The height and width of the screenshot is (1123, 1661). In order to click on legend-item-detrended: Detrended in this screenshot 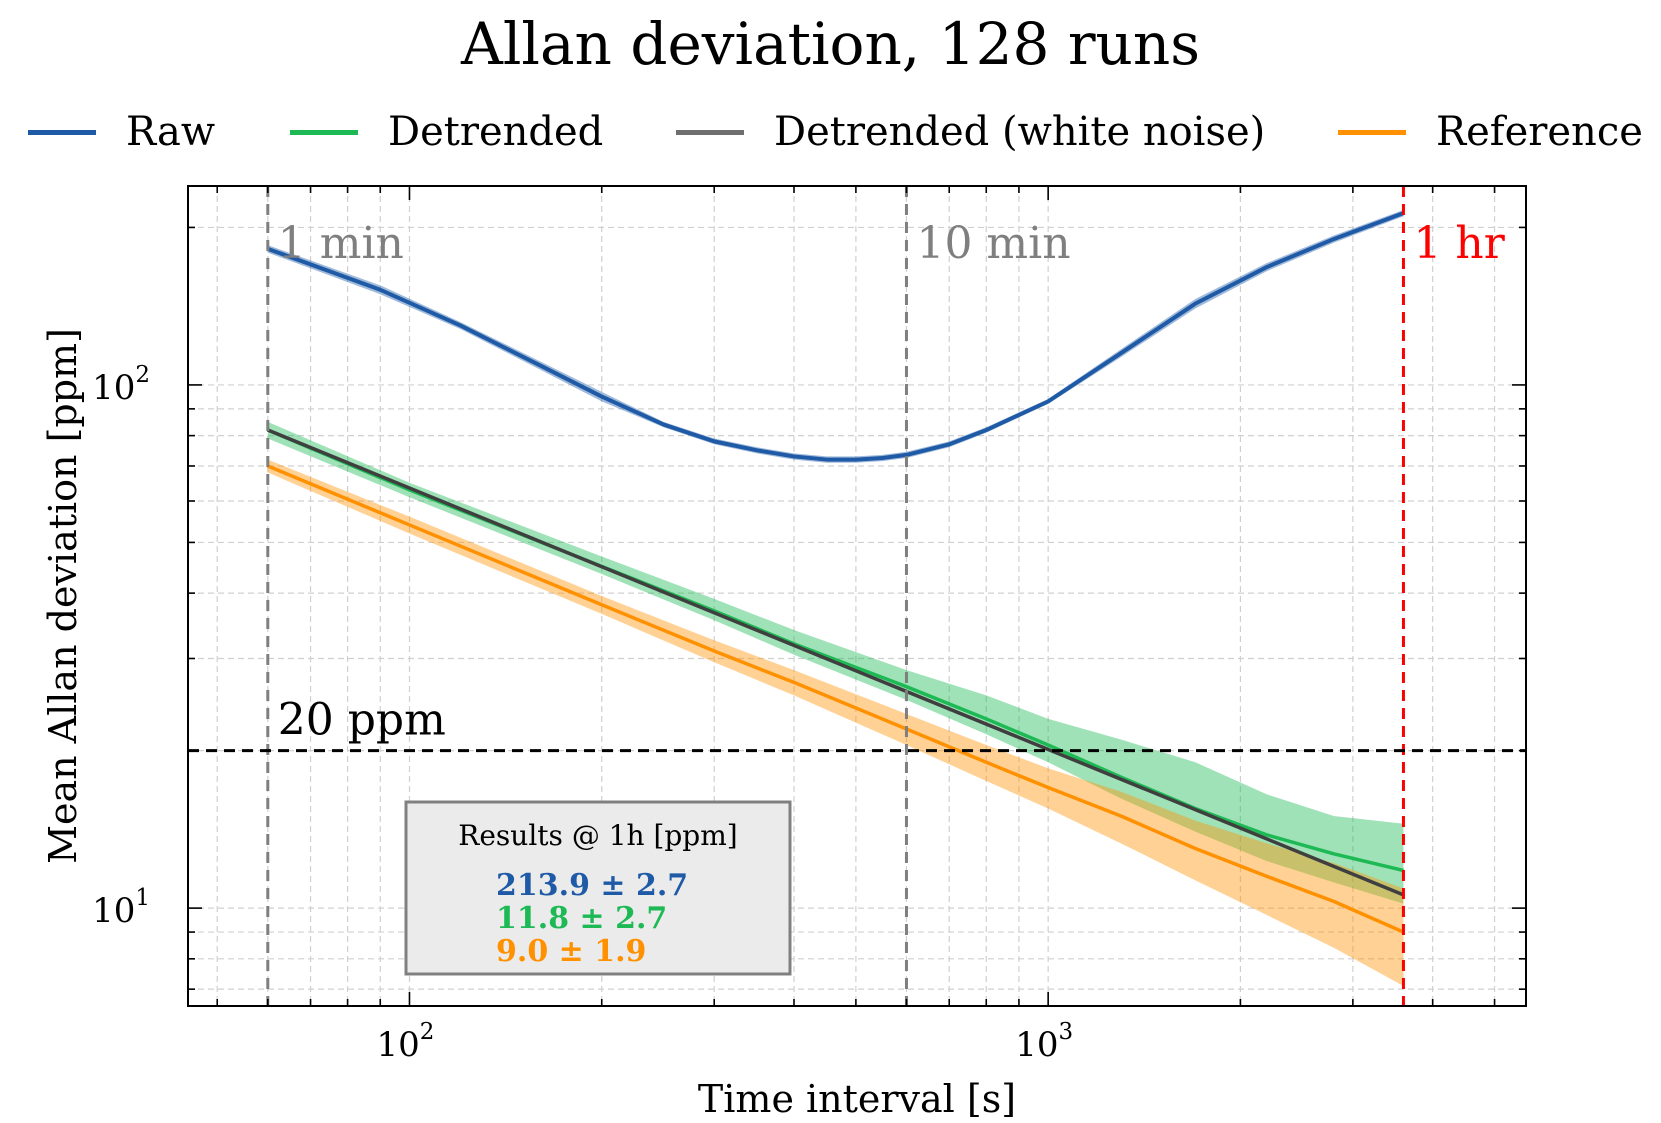, I will do `click(446, 132)`.